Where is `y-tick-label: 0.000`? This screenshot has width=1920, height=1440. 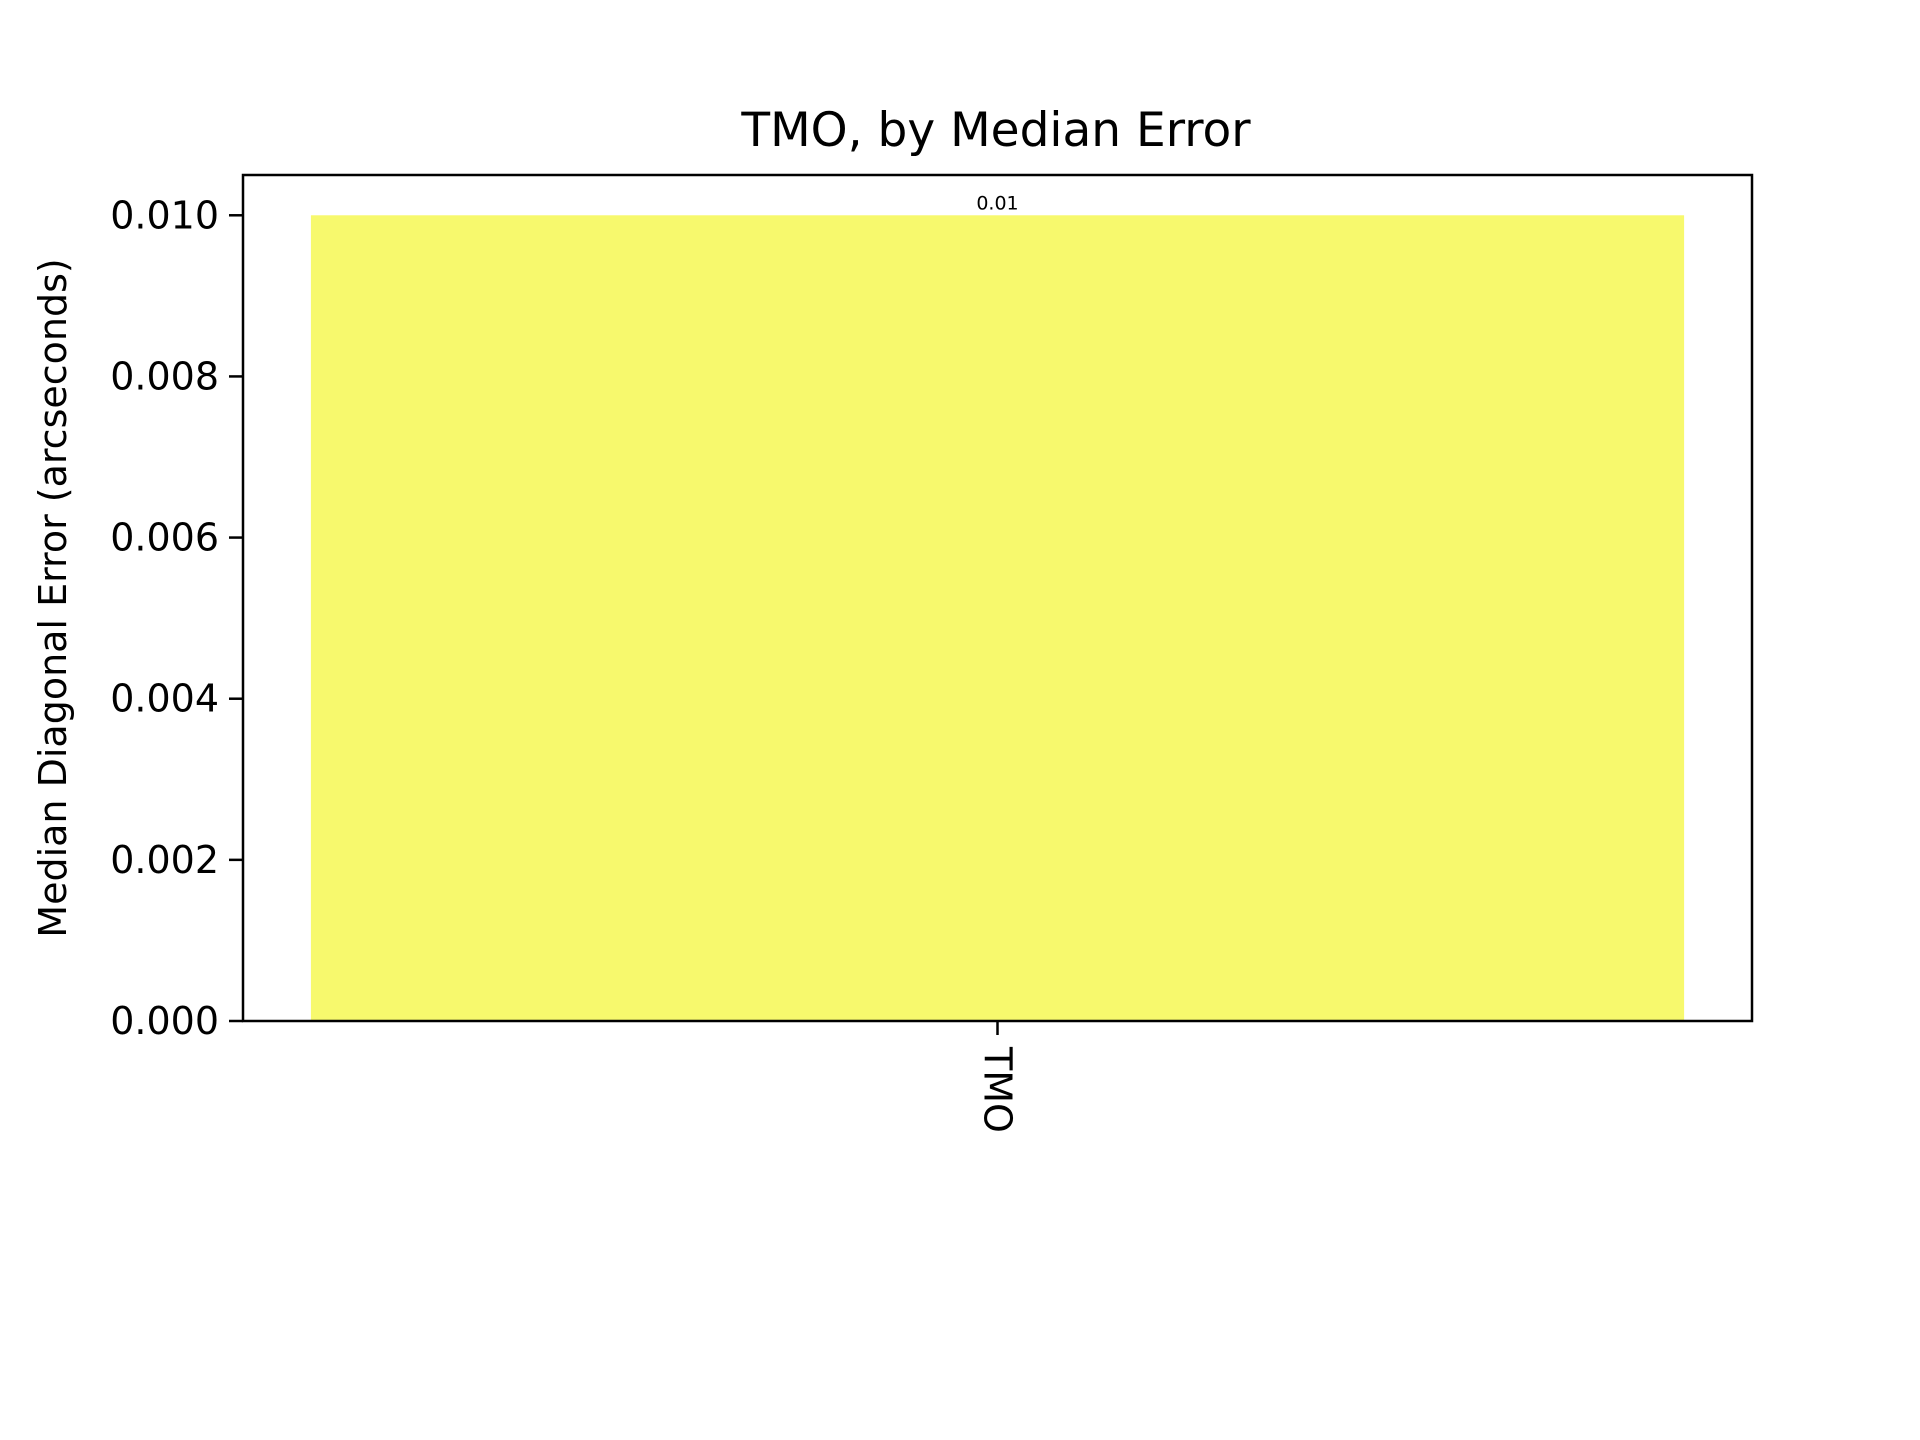
y-tick-label: 0.000 is located at coordinates (164, 1021).